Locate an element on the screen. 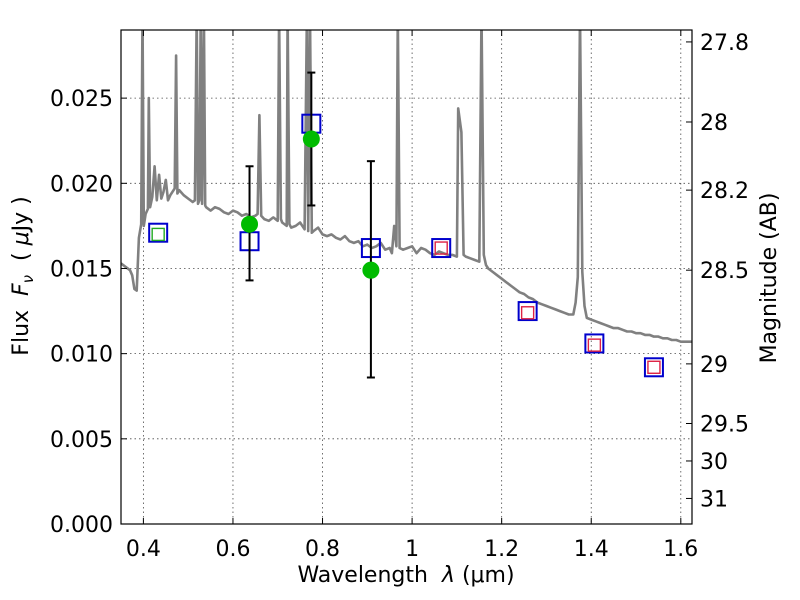  x-axis-label: Wavelength λ (μm) is located at coordinates (405, 575).